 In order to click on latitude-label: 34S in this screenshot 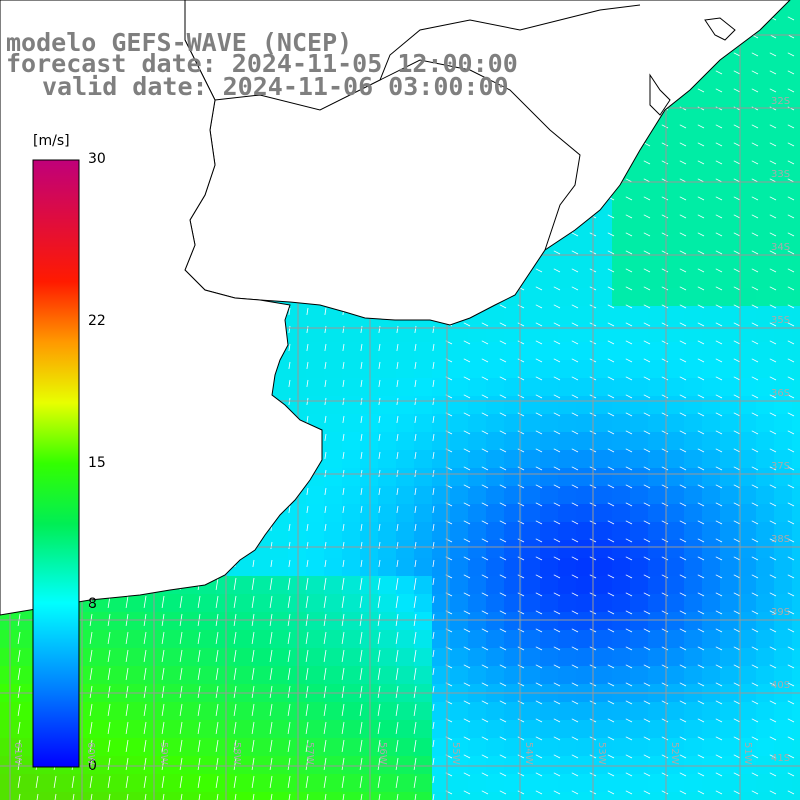, I will do `click(781, 247)`.